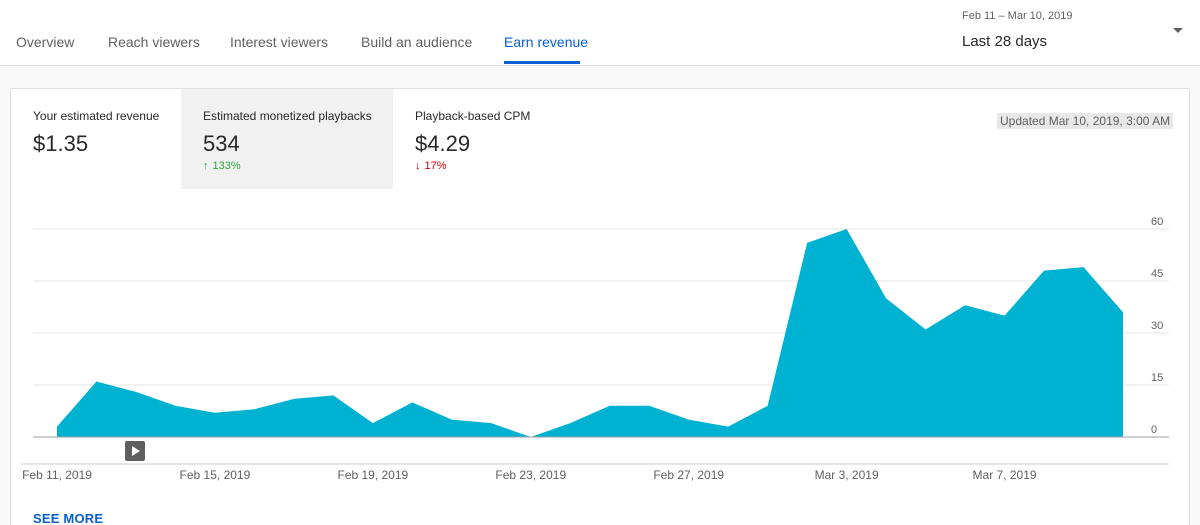 The height and width of the screenshot is (525, 1200). What do you see at coordinates (57, 475) in the screenshot?
I see `x-tick-label: Feb 11, 2019` at bounding box center [57, 475].